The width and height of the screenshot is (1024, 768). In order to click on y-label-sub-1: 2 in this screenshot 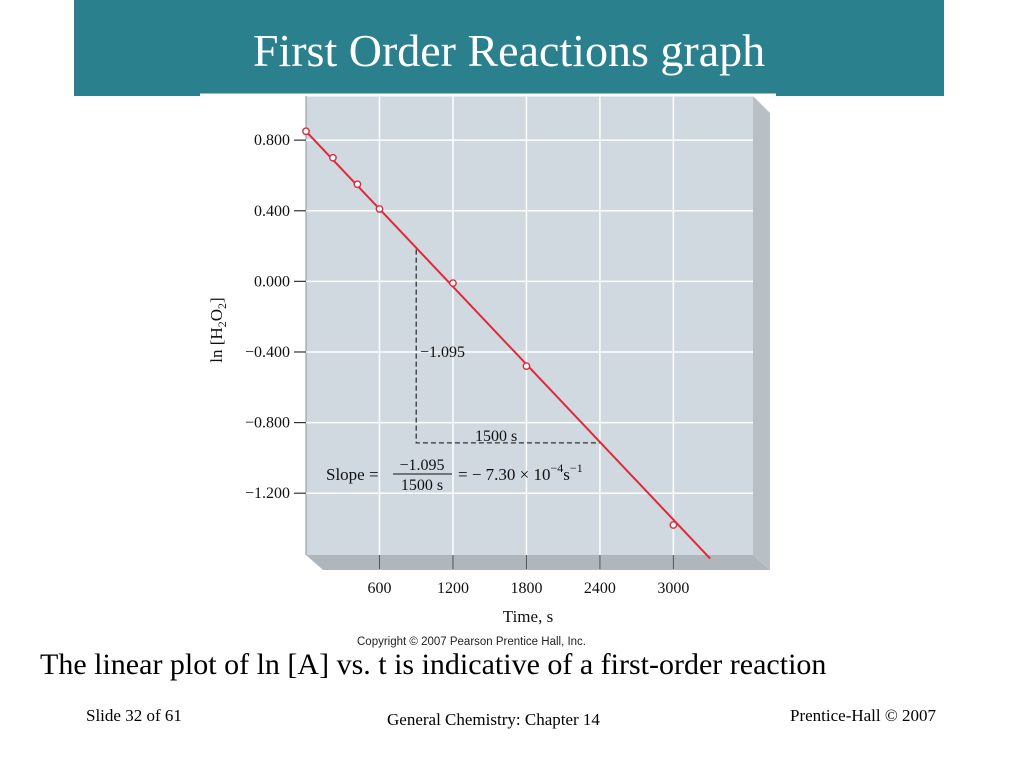, I will do `click(222, 324)`.